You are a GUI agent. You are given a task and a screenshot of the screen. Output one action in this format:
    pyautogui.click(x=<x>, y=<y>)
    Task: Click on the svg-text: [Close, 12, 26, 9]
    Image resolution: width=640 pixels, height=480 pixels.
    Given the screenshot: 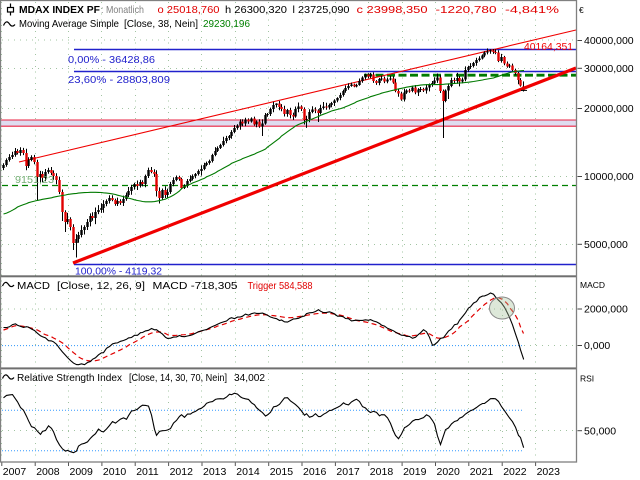 What is the action you would take?
    pyautogui.click(x=101, y=286)
    